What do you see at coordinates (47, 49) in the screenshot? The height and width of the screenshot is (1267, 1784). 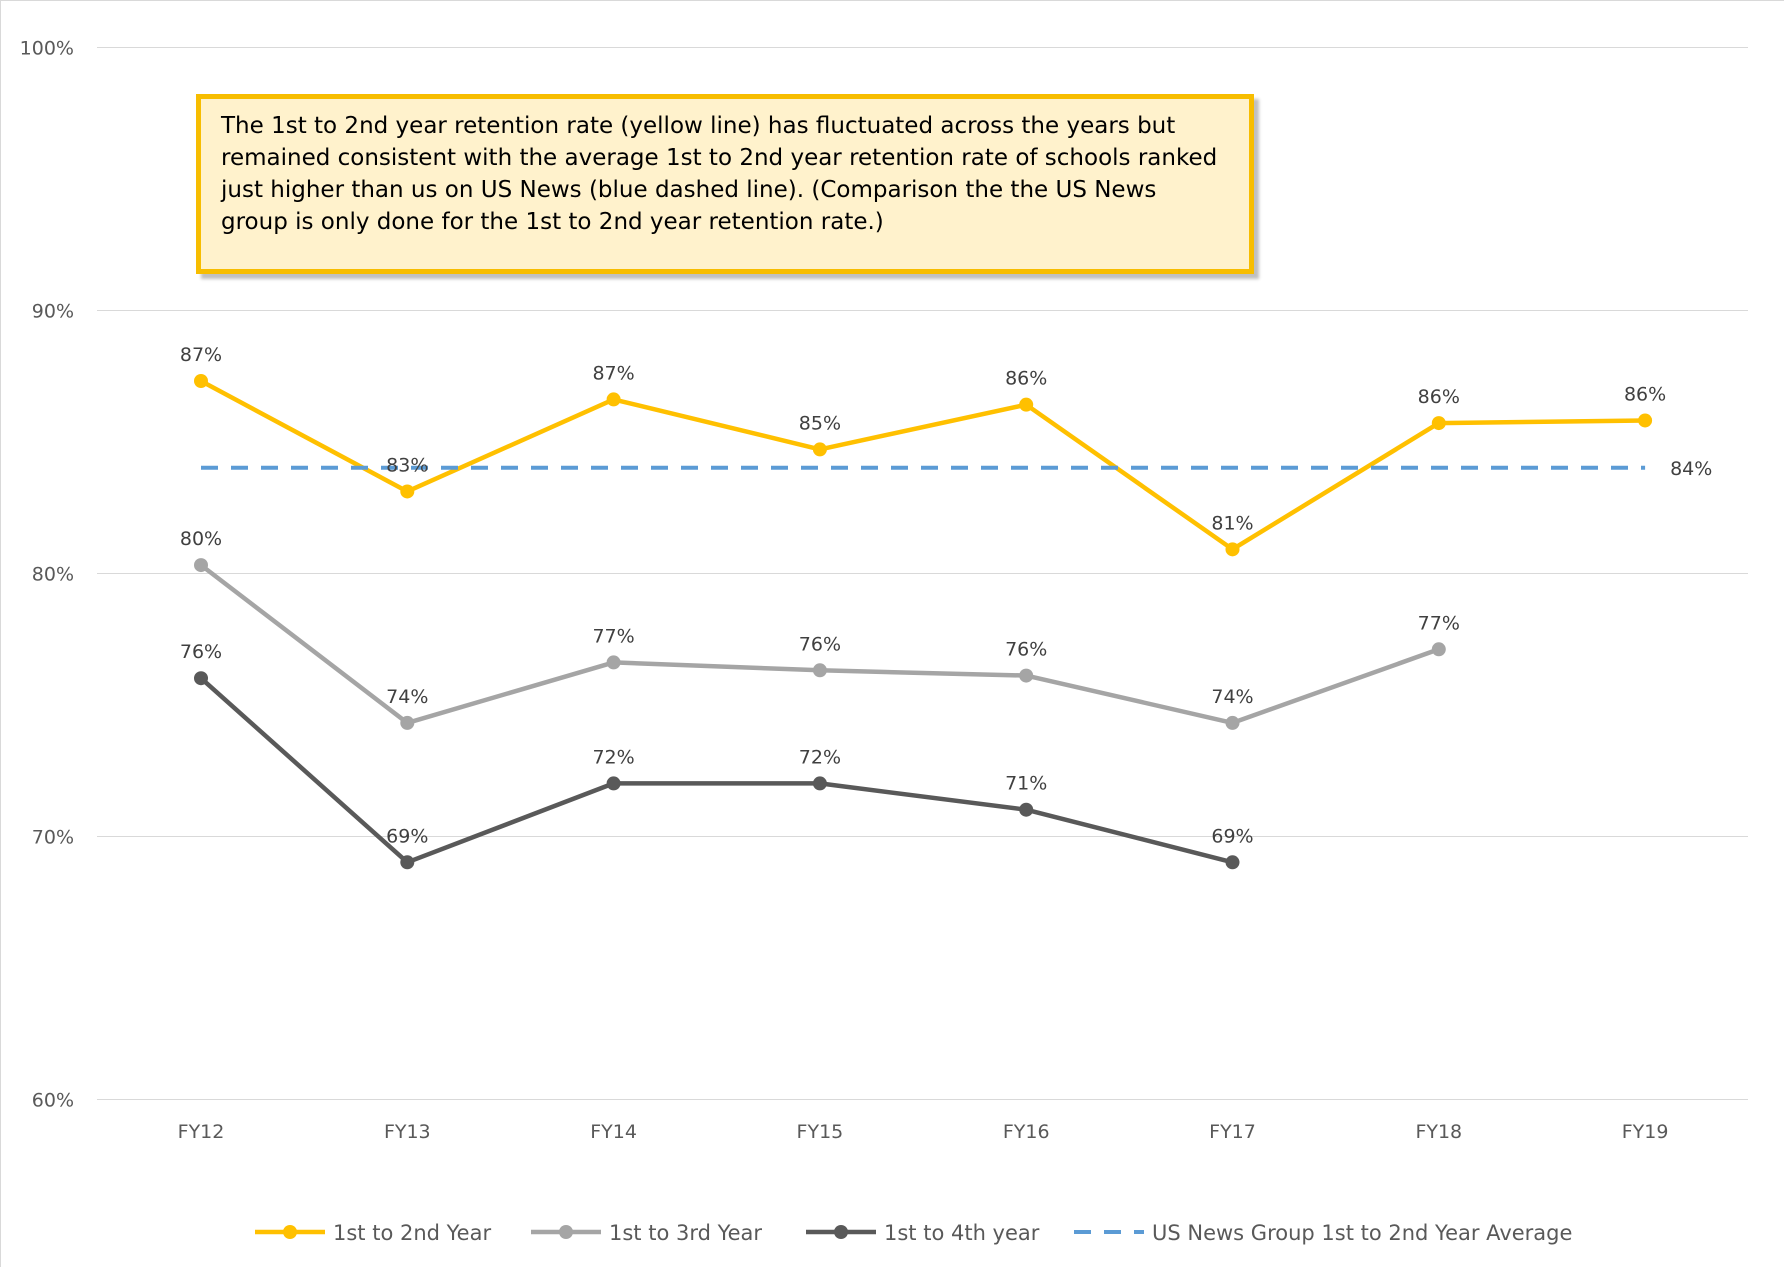 I see `y-tick-label: 100%` at bounding box center [47, 49].